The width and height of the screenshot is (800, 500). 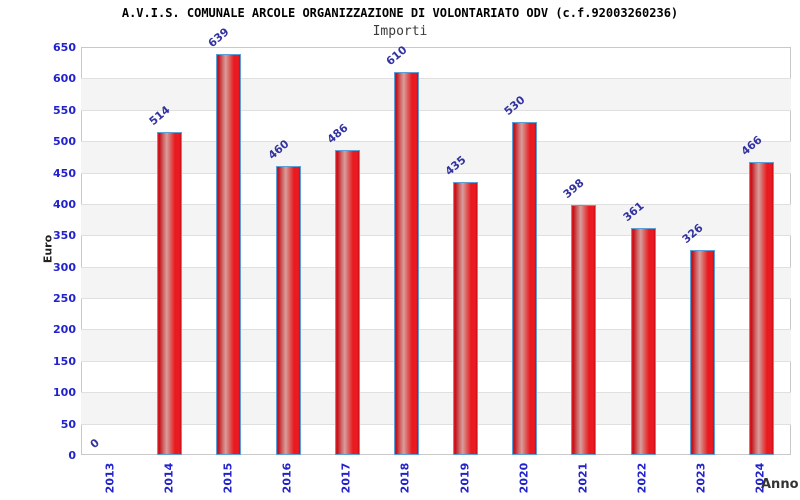 I want to click on bar-2024, so click(x=761, y=308).